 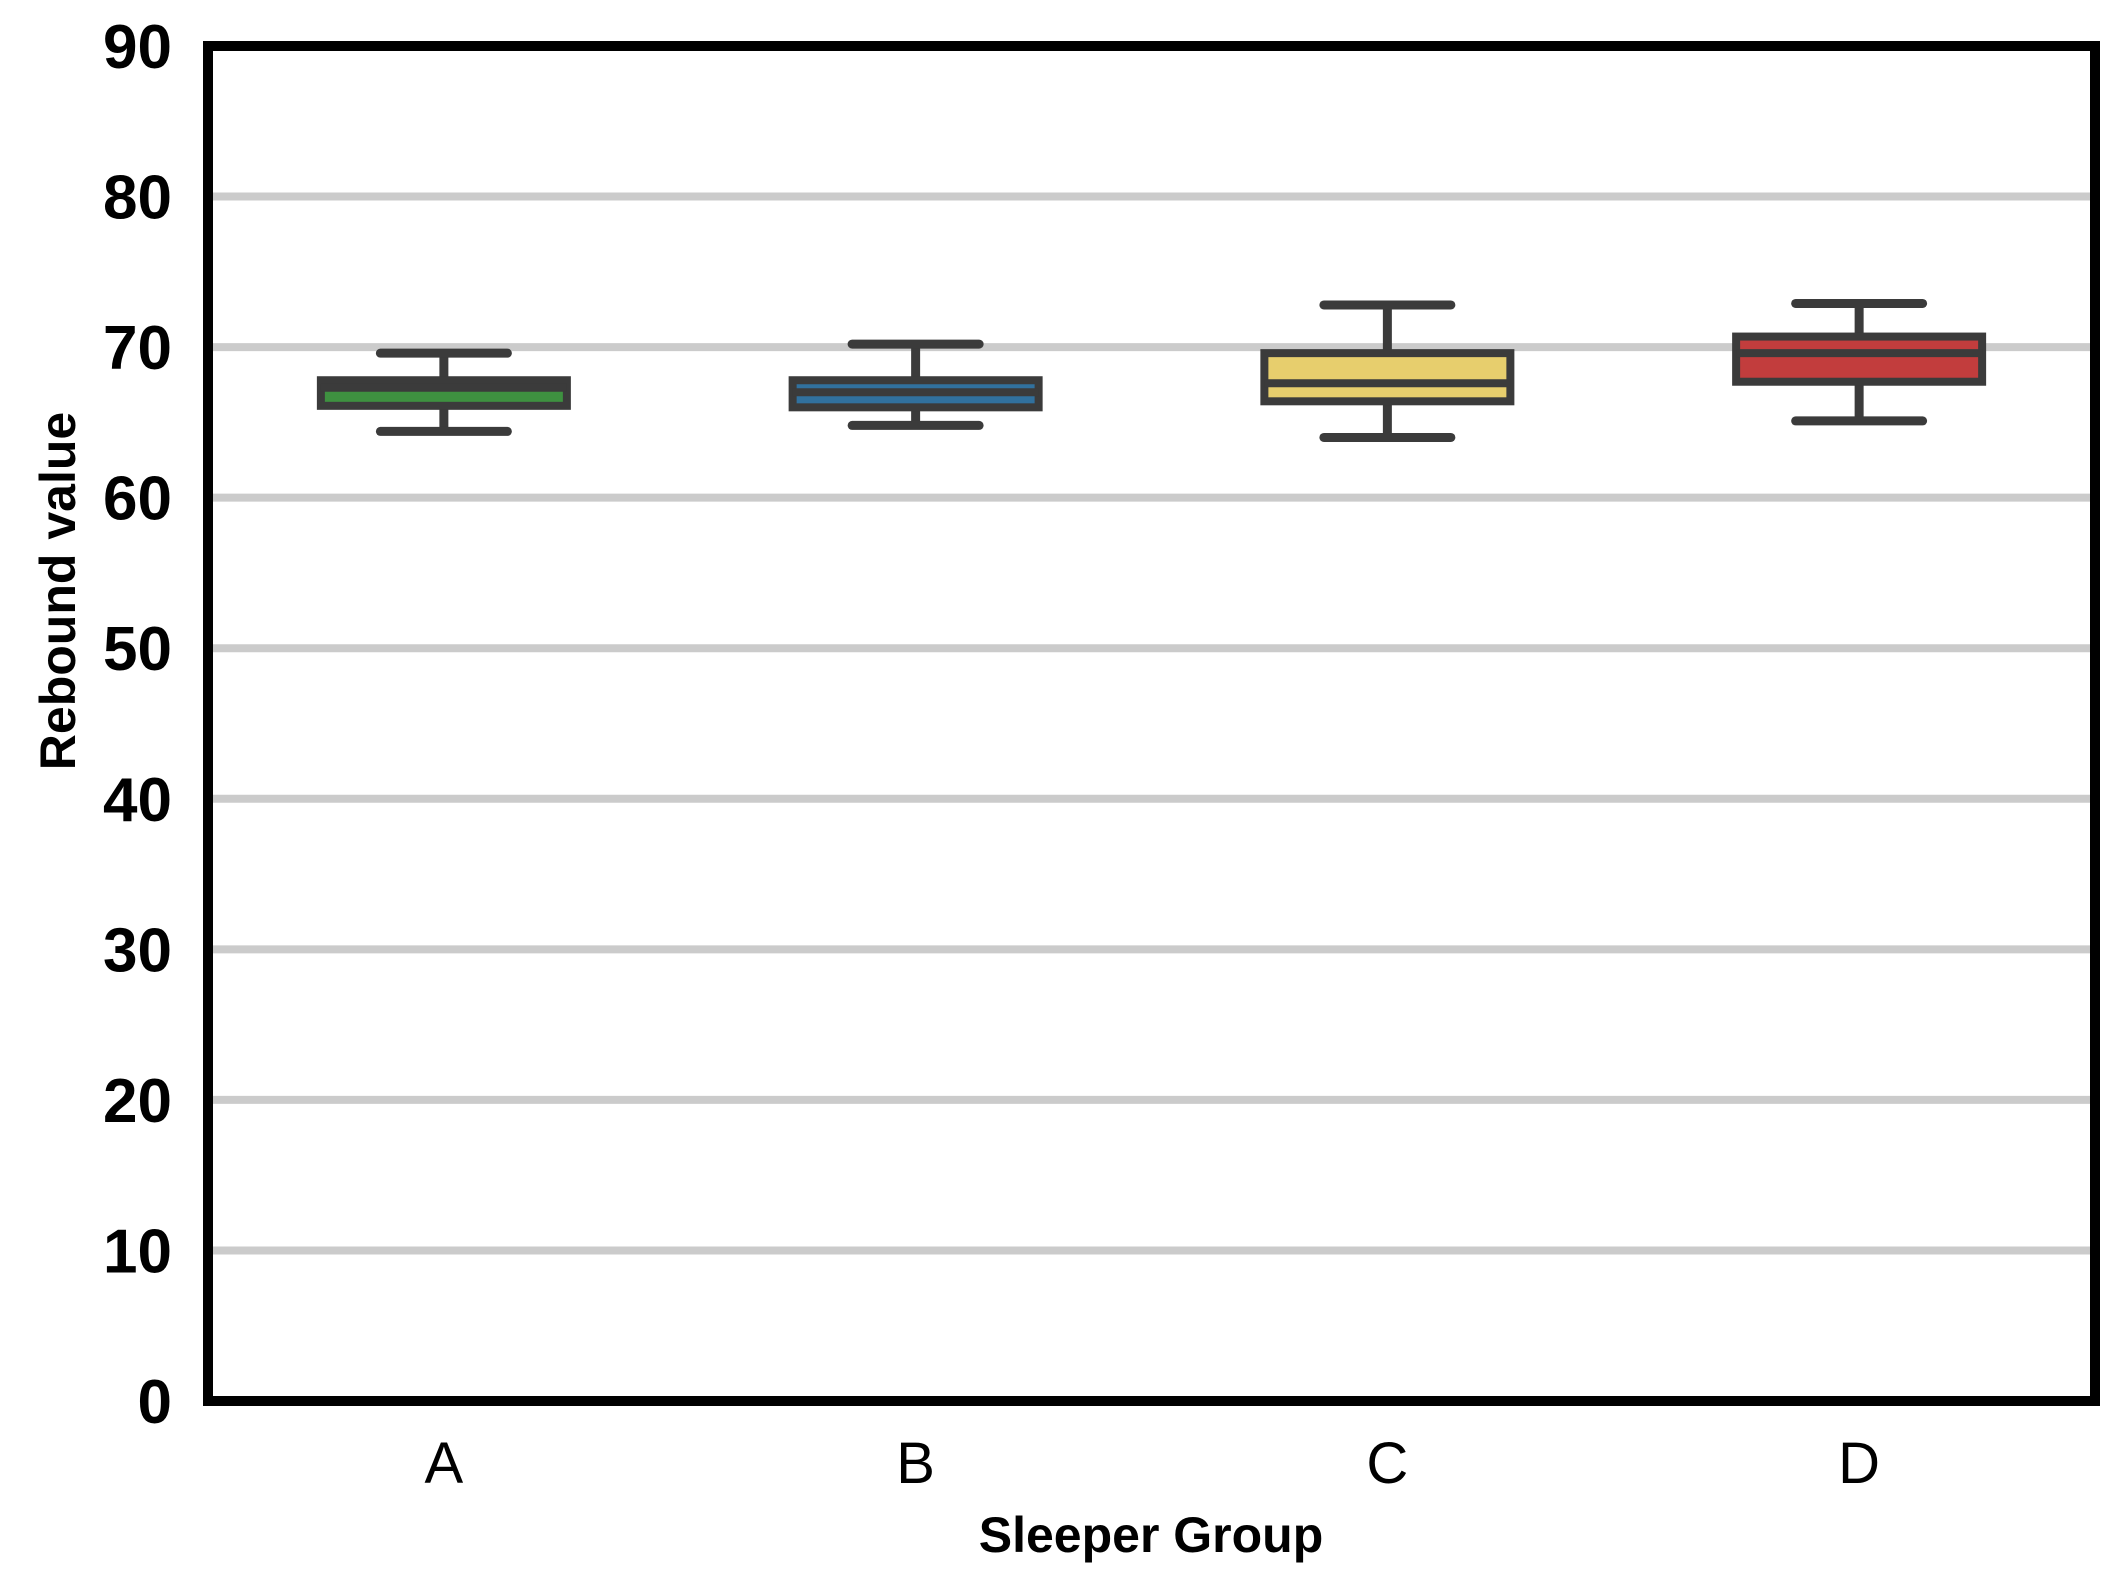 What do you see at coordinates (1387, 377) in the screenshot?
I see `box-C` at bounding box center [1387, 377].